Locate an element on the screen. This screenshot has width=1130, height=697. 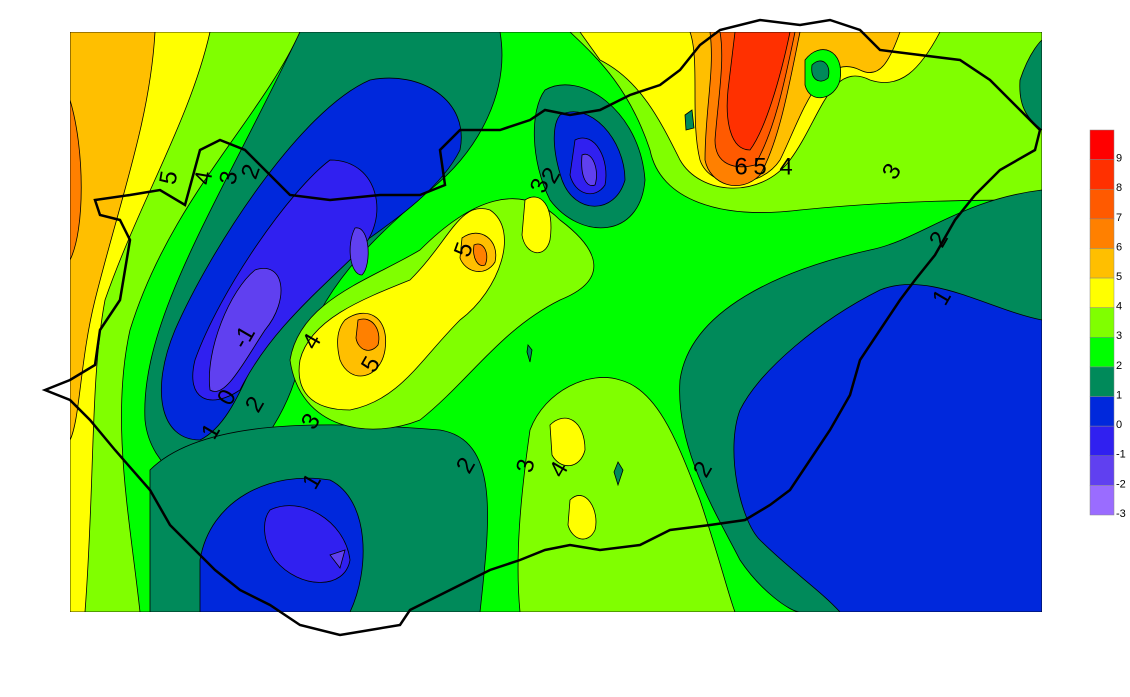
legend-label: 5 is located at coordinates (1119, 277).